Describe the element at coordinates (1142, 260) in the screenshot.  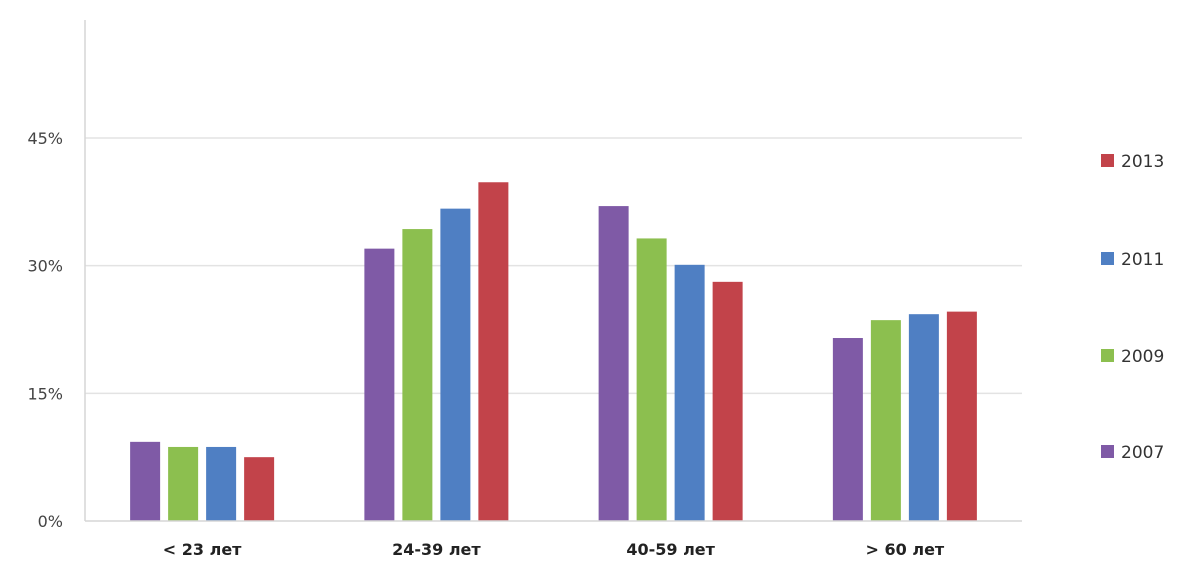
I see `legend-label-2011: 2011` at that location.